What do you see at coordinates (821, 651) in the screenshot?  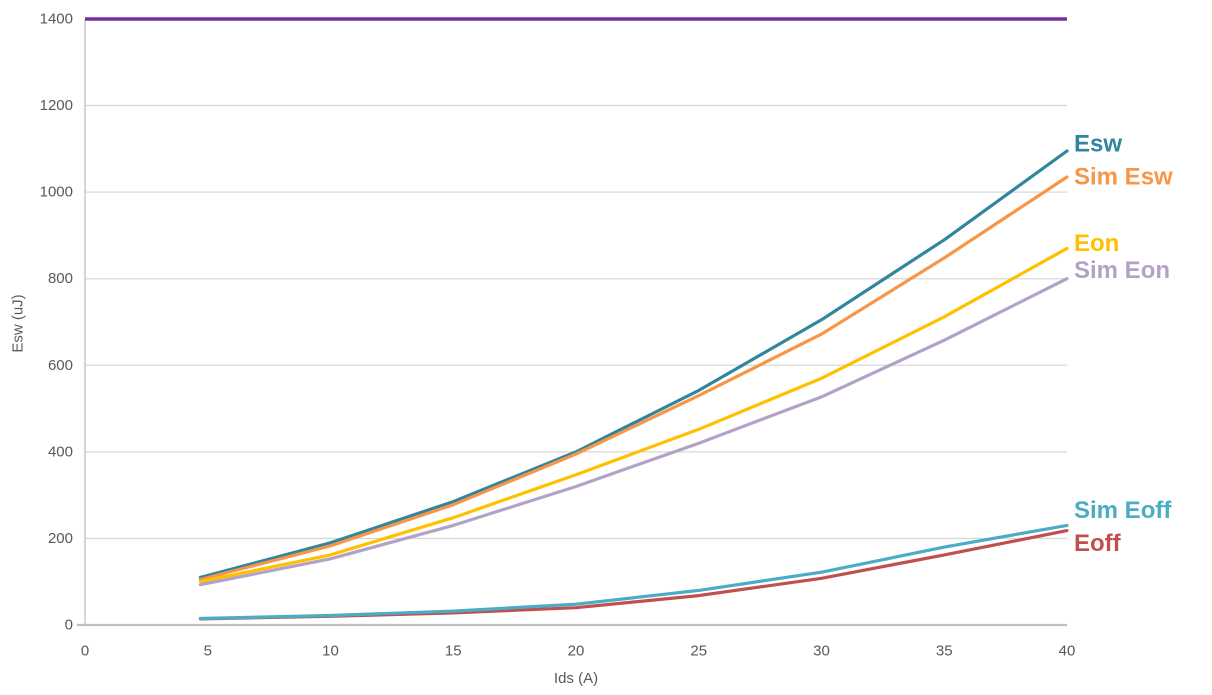 I see `x-tick-label-30: 30` at bounding box center [821, 651].